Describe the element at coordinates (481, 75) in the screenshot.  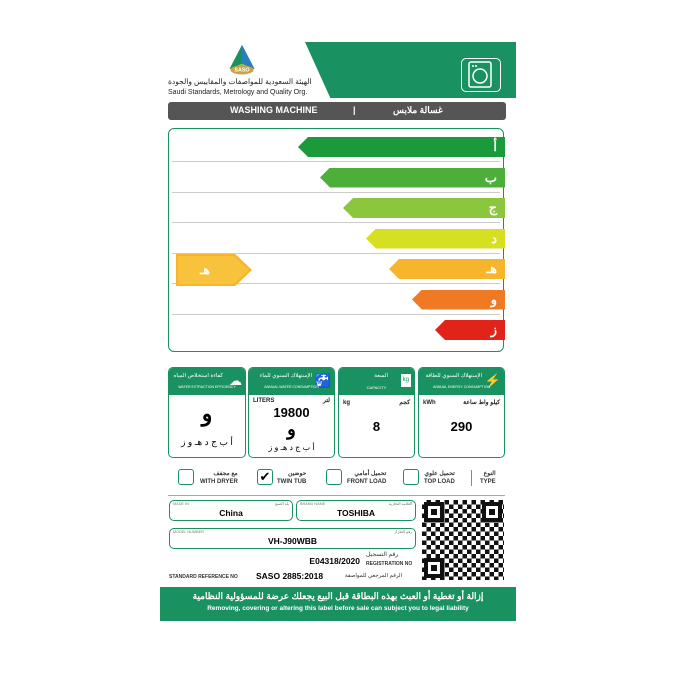
I see `washing-machine-icon` at that location.